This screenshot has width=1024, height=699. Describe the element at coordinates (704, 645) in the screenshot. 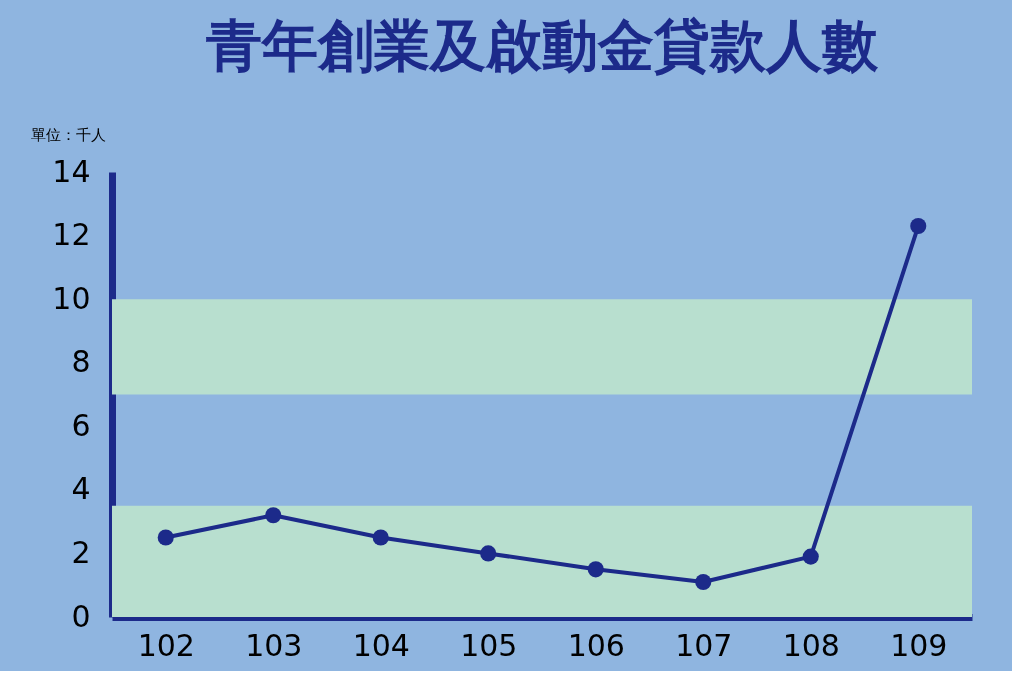

I see `x-tick-label: 107` at that location.